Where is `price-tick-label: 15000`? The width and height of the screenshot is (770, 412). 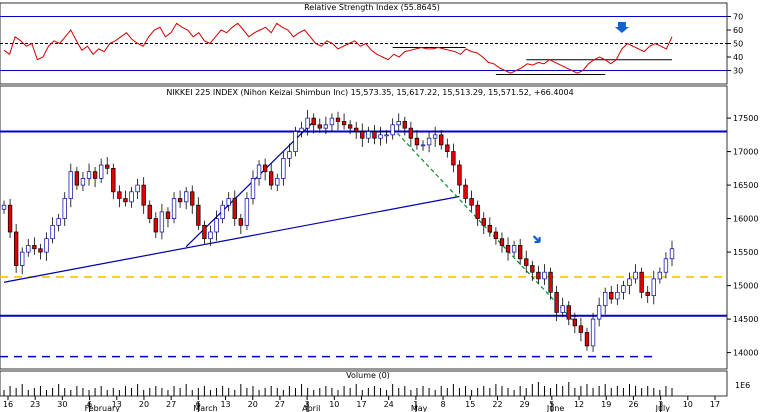
price-tick-label: 15000 is located at coordinates (745, 286).